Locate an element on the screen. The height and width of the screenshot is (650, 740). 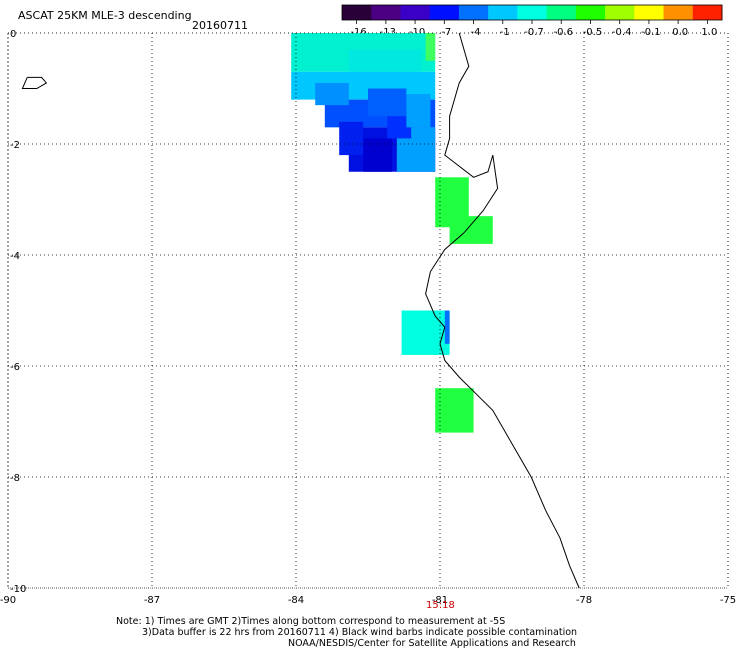
colorbar-tick-label: -10 is located at coordinates (417, 32).